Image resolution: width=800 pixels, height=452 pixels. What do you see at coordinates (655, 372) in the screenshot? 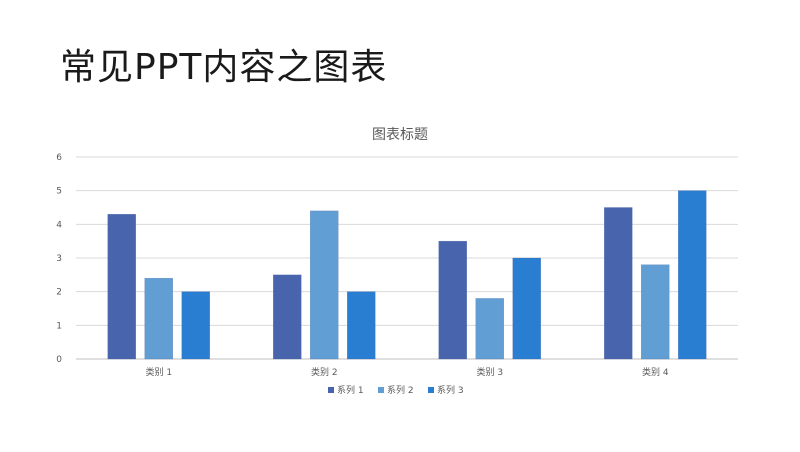
I see `category-label: 类别 4` at bounding box center [655, 372].